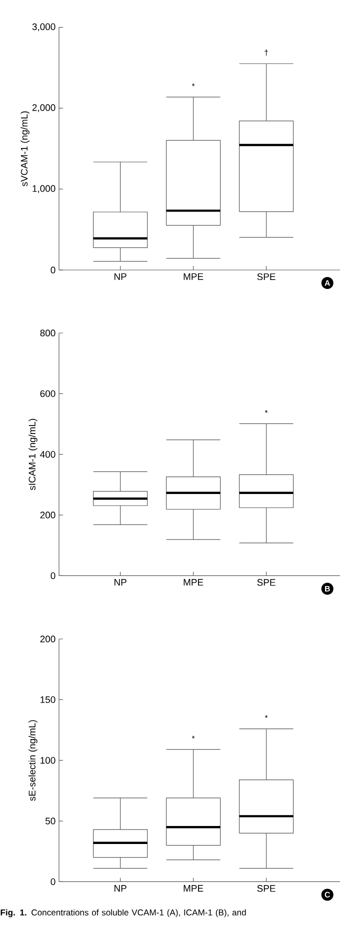  Describe the element at coordinates (48, 700) in the screenshot. I see `y-tick-label: 150` at that location.